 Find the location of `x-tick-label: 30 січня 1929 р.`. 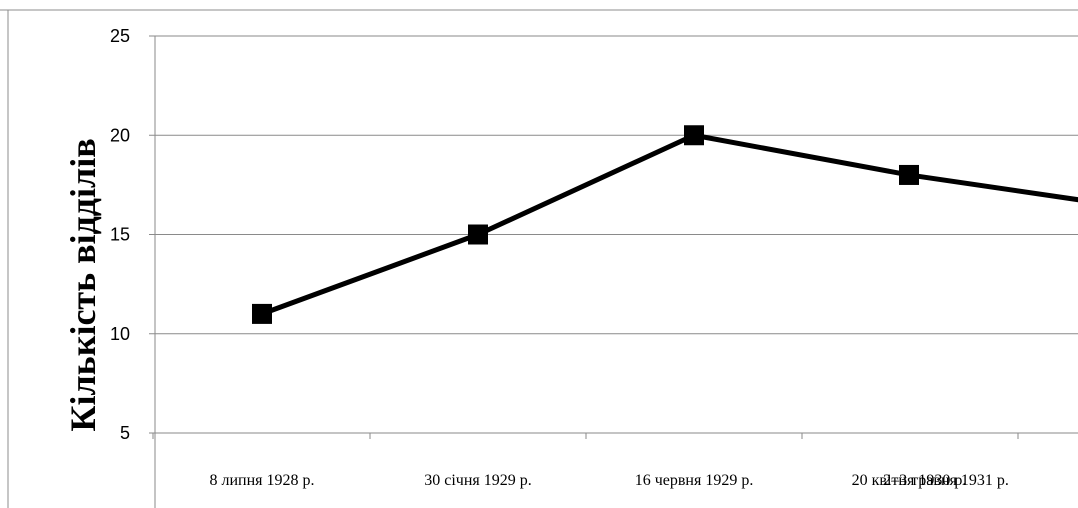

x-tick-label: 30 січня 1929 р. is located at coordinates (478, 480).